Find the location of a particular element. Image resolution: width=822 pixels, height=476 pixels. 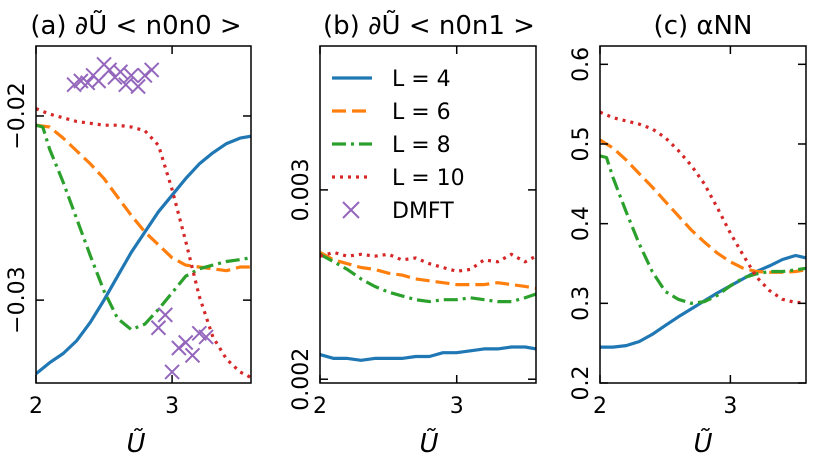

panel-b-xtick-label: 3 is located at coordinates (457, 406).